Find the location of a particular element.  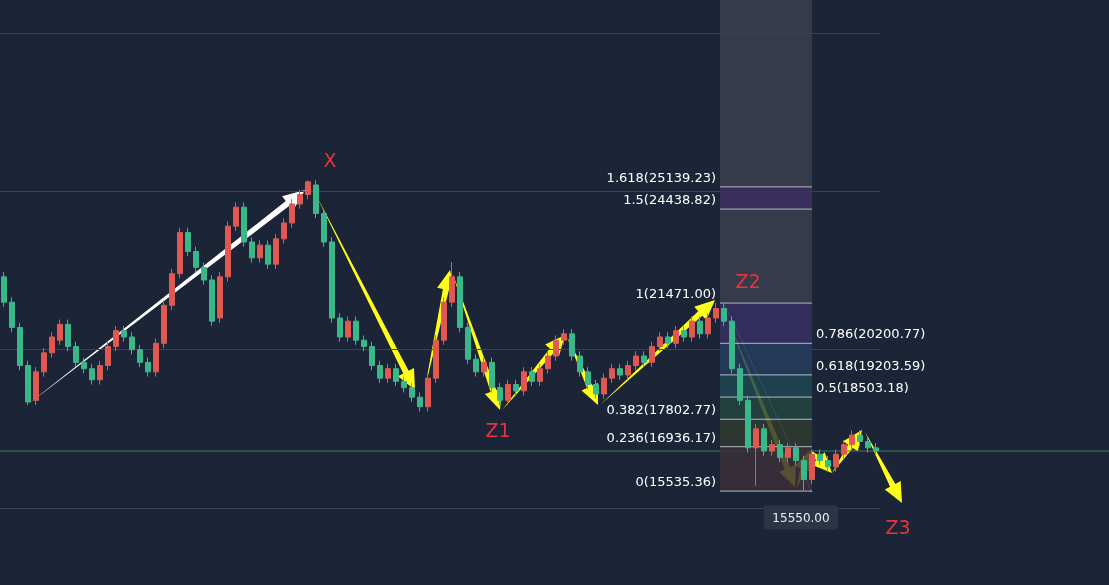

ref-line-label: 0.382(17802.77) is located at coordinates (661, 410).